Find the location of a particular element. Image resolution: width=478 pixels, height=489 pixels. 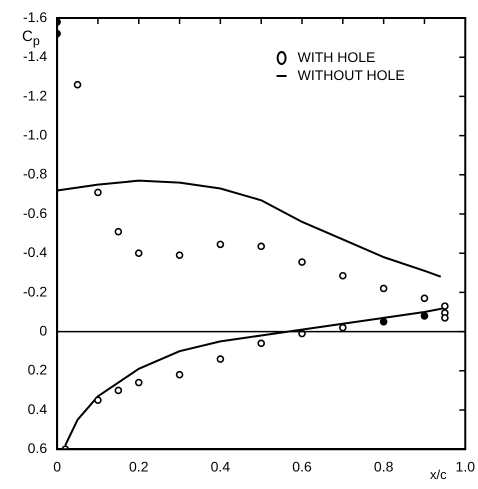

y-tick-label: 0.2 is located at coordinates (38, 370).